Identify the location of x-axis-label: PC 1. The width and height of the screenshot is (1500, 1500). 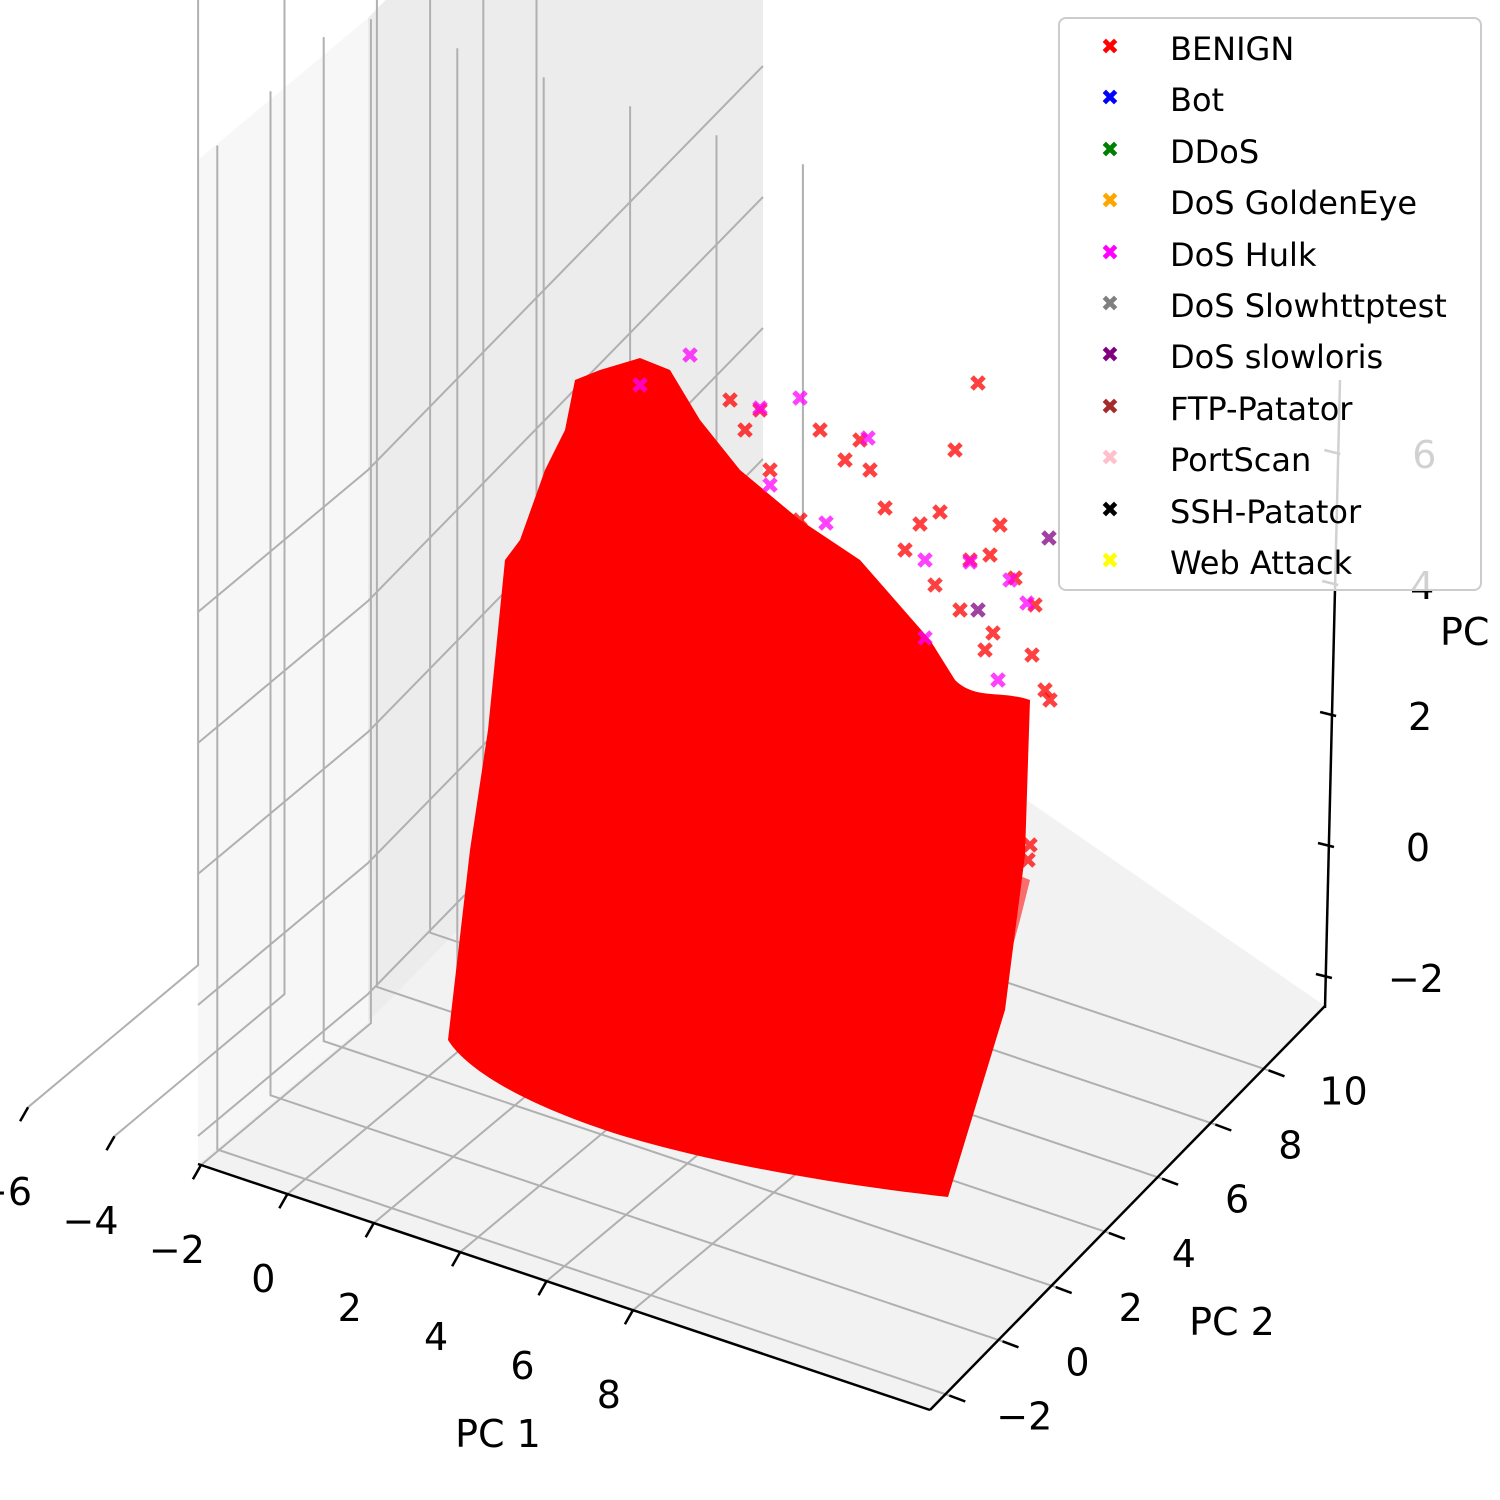
(498, 1434).